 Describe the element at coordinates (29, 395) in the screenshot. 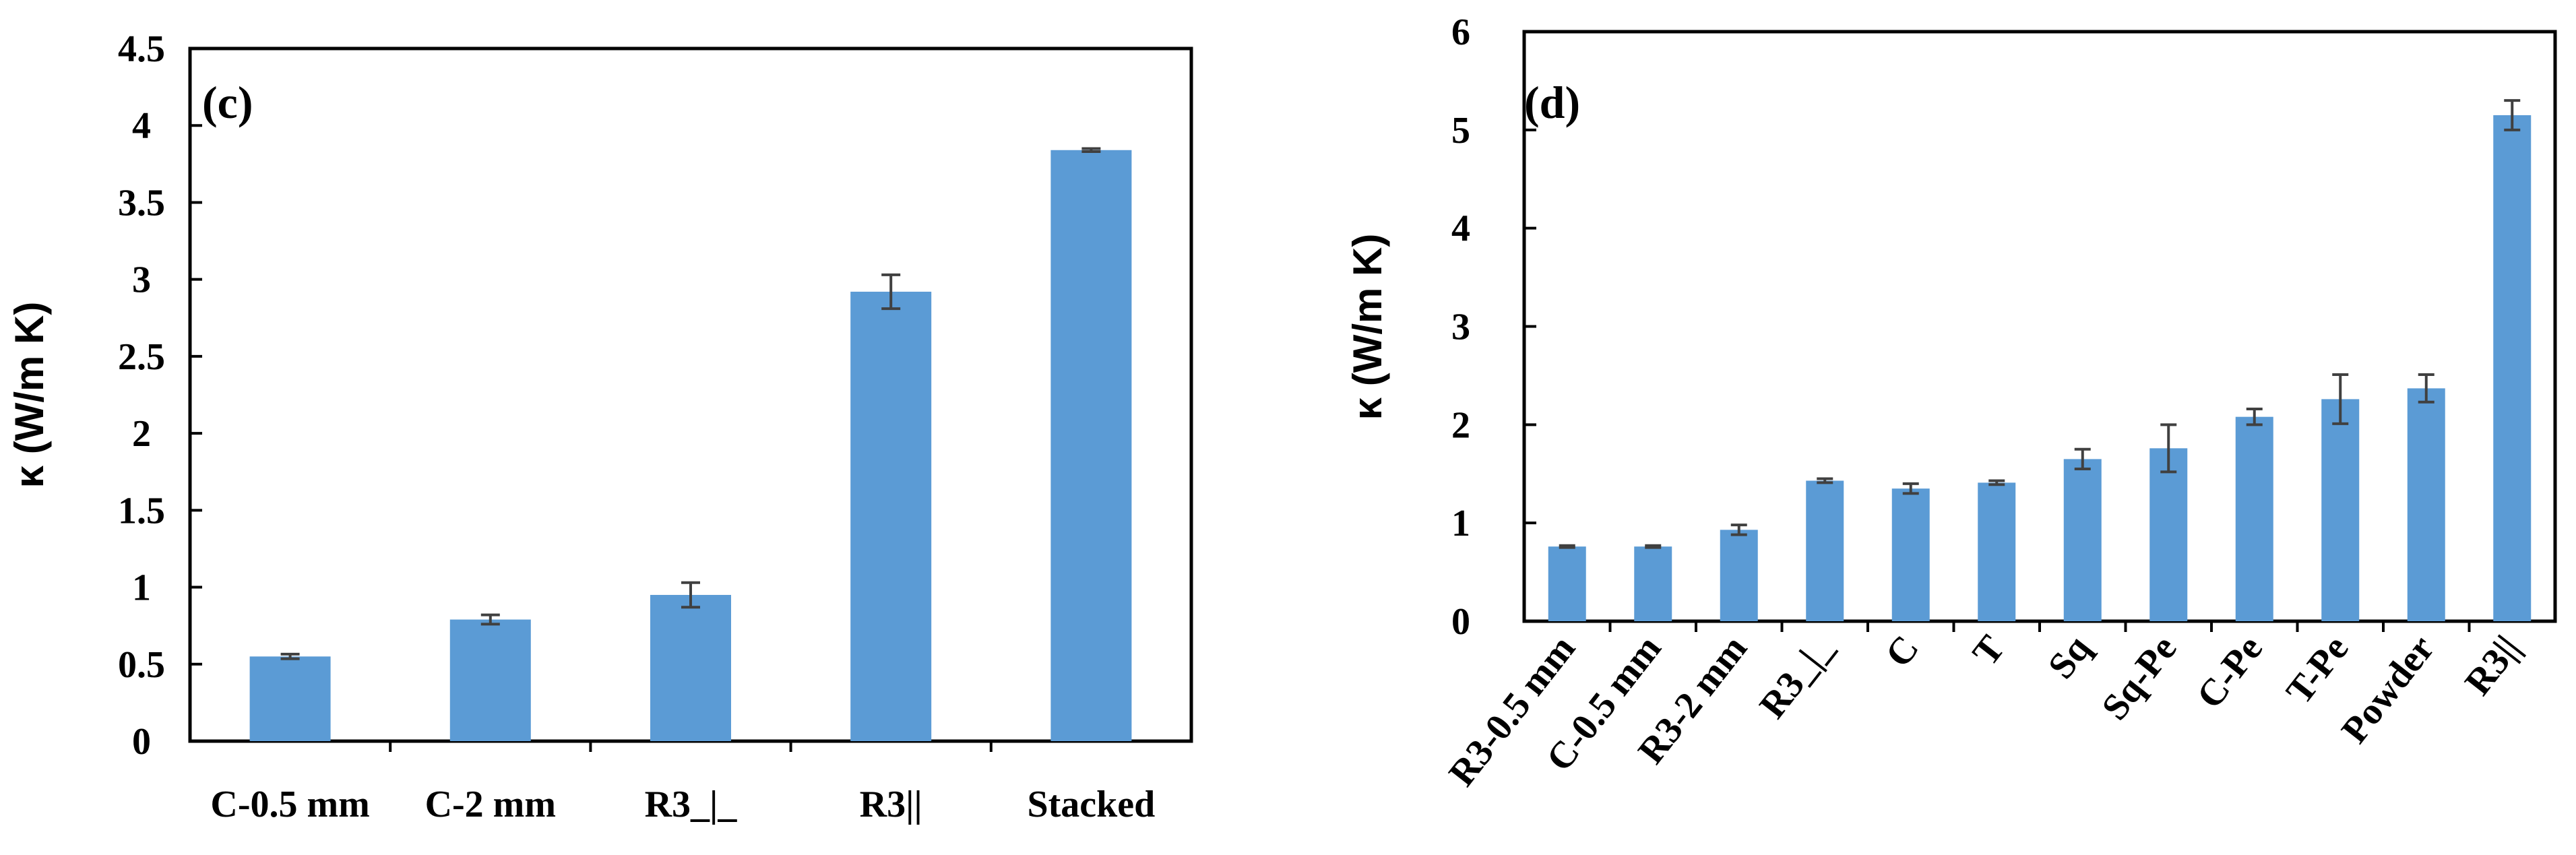

I see `y-axis-title-c: κ (W/m K)` at that location.